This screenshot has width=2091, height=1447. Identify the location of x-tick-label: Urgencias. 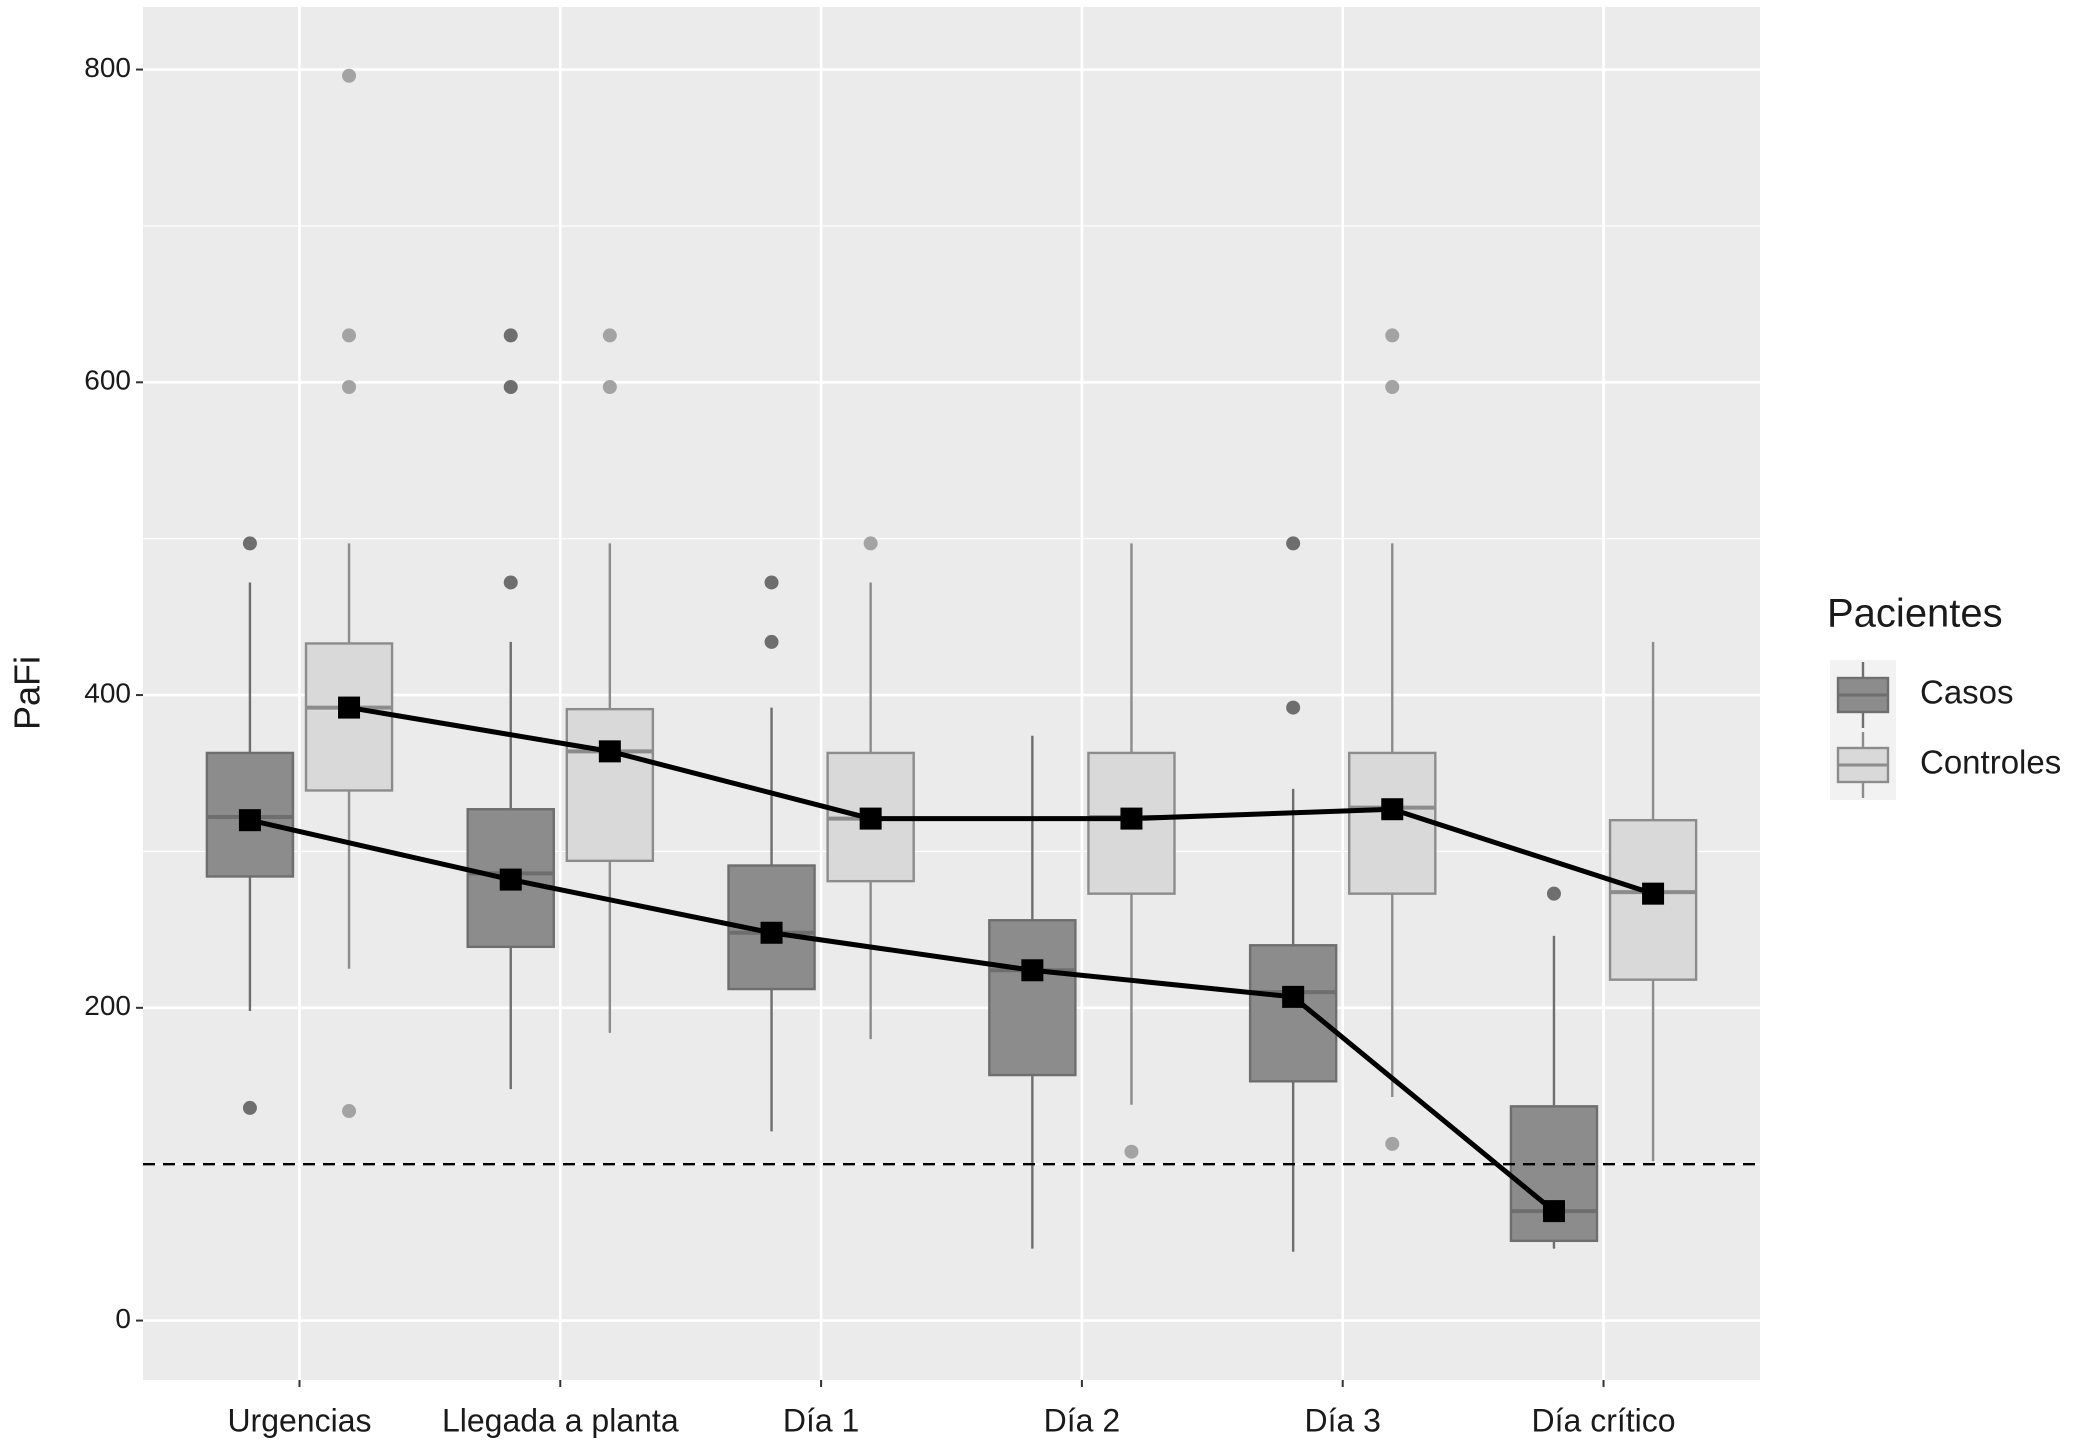
(299, 1420).